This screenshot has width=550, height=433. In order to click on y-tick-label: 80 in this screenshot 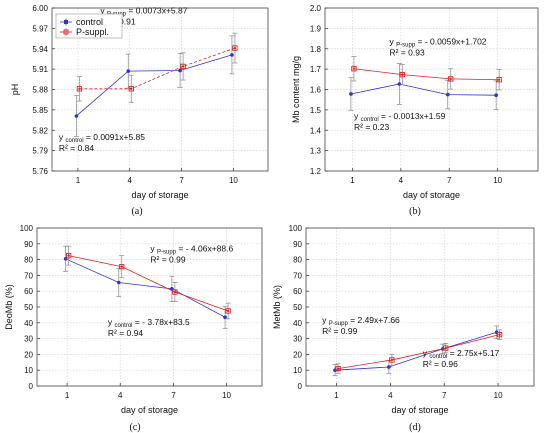, I will do `click(297, 260)`.